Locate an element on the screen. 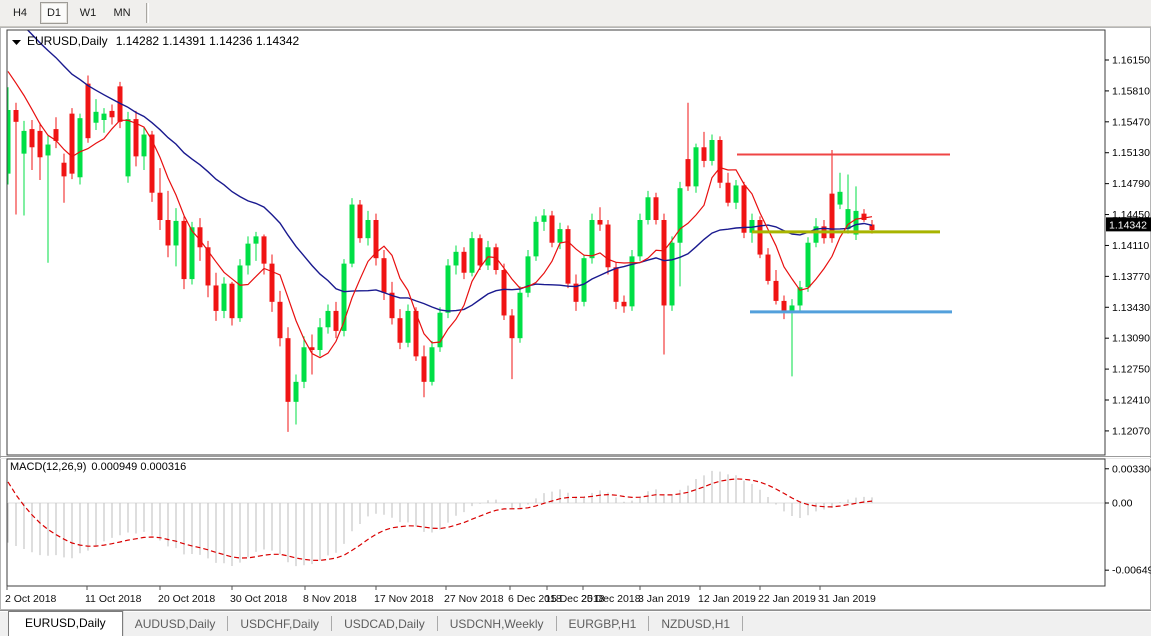 The image size is (1151, 636). macd-axis-label: 0.003306 is located at coordinates (1131, 469).